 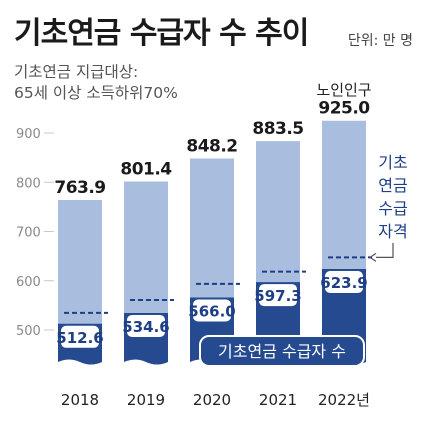 I want to click on eligibility-label-line: 자격, so click(x=392, y=231).